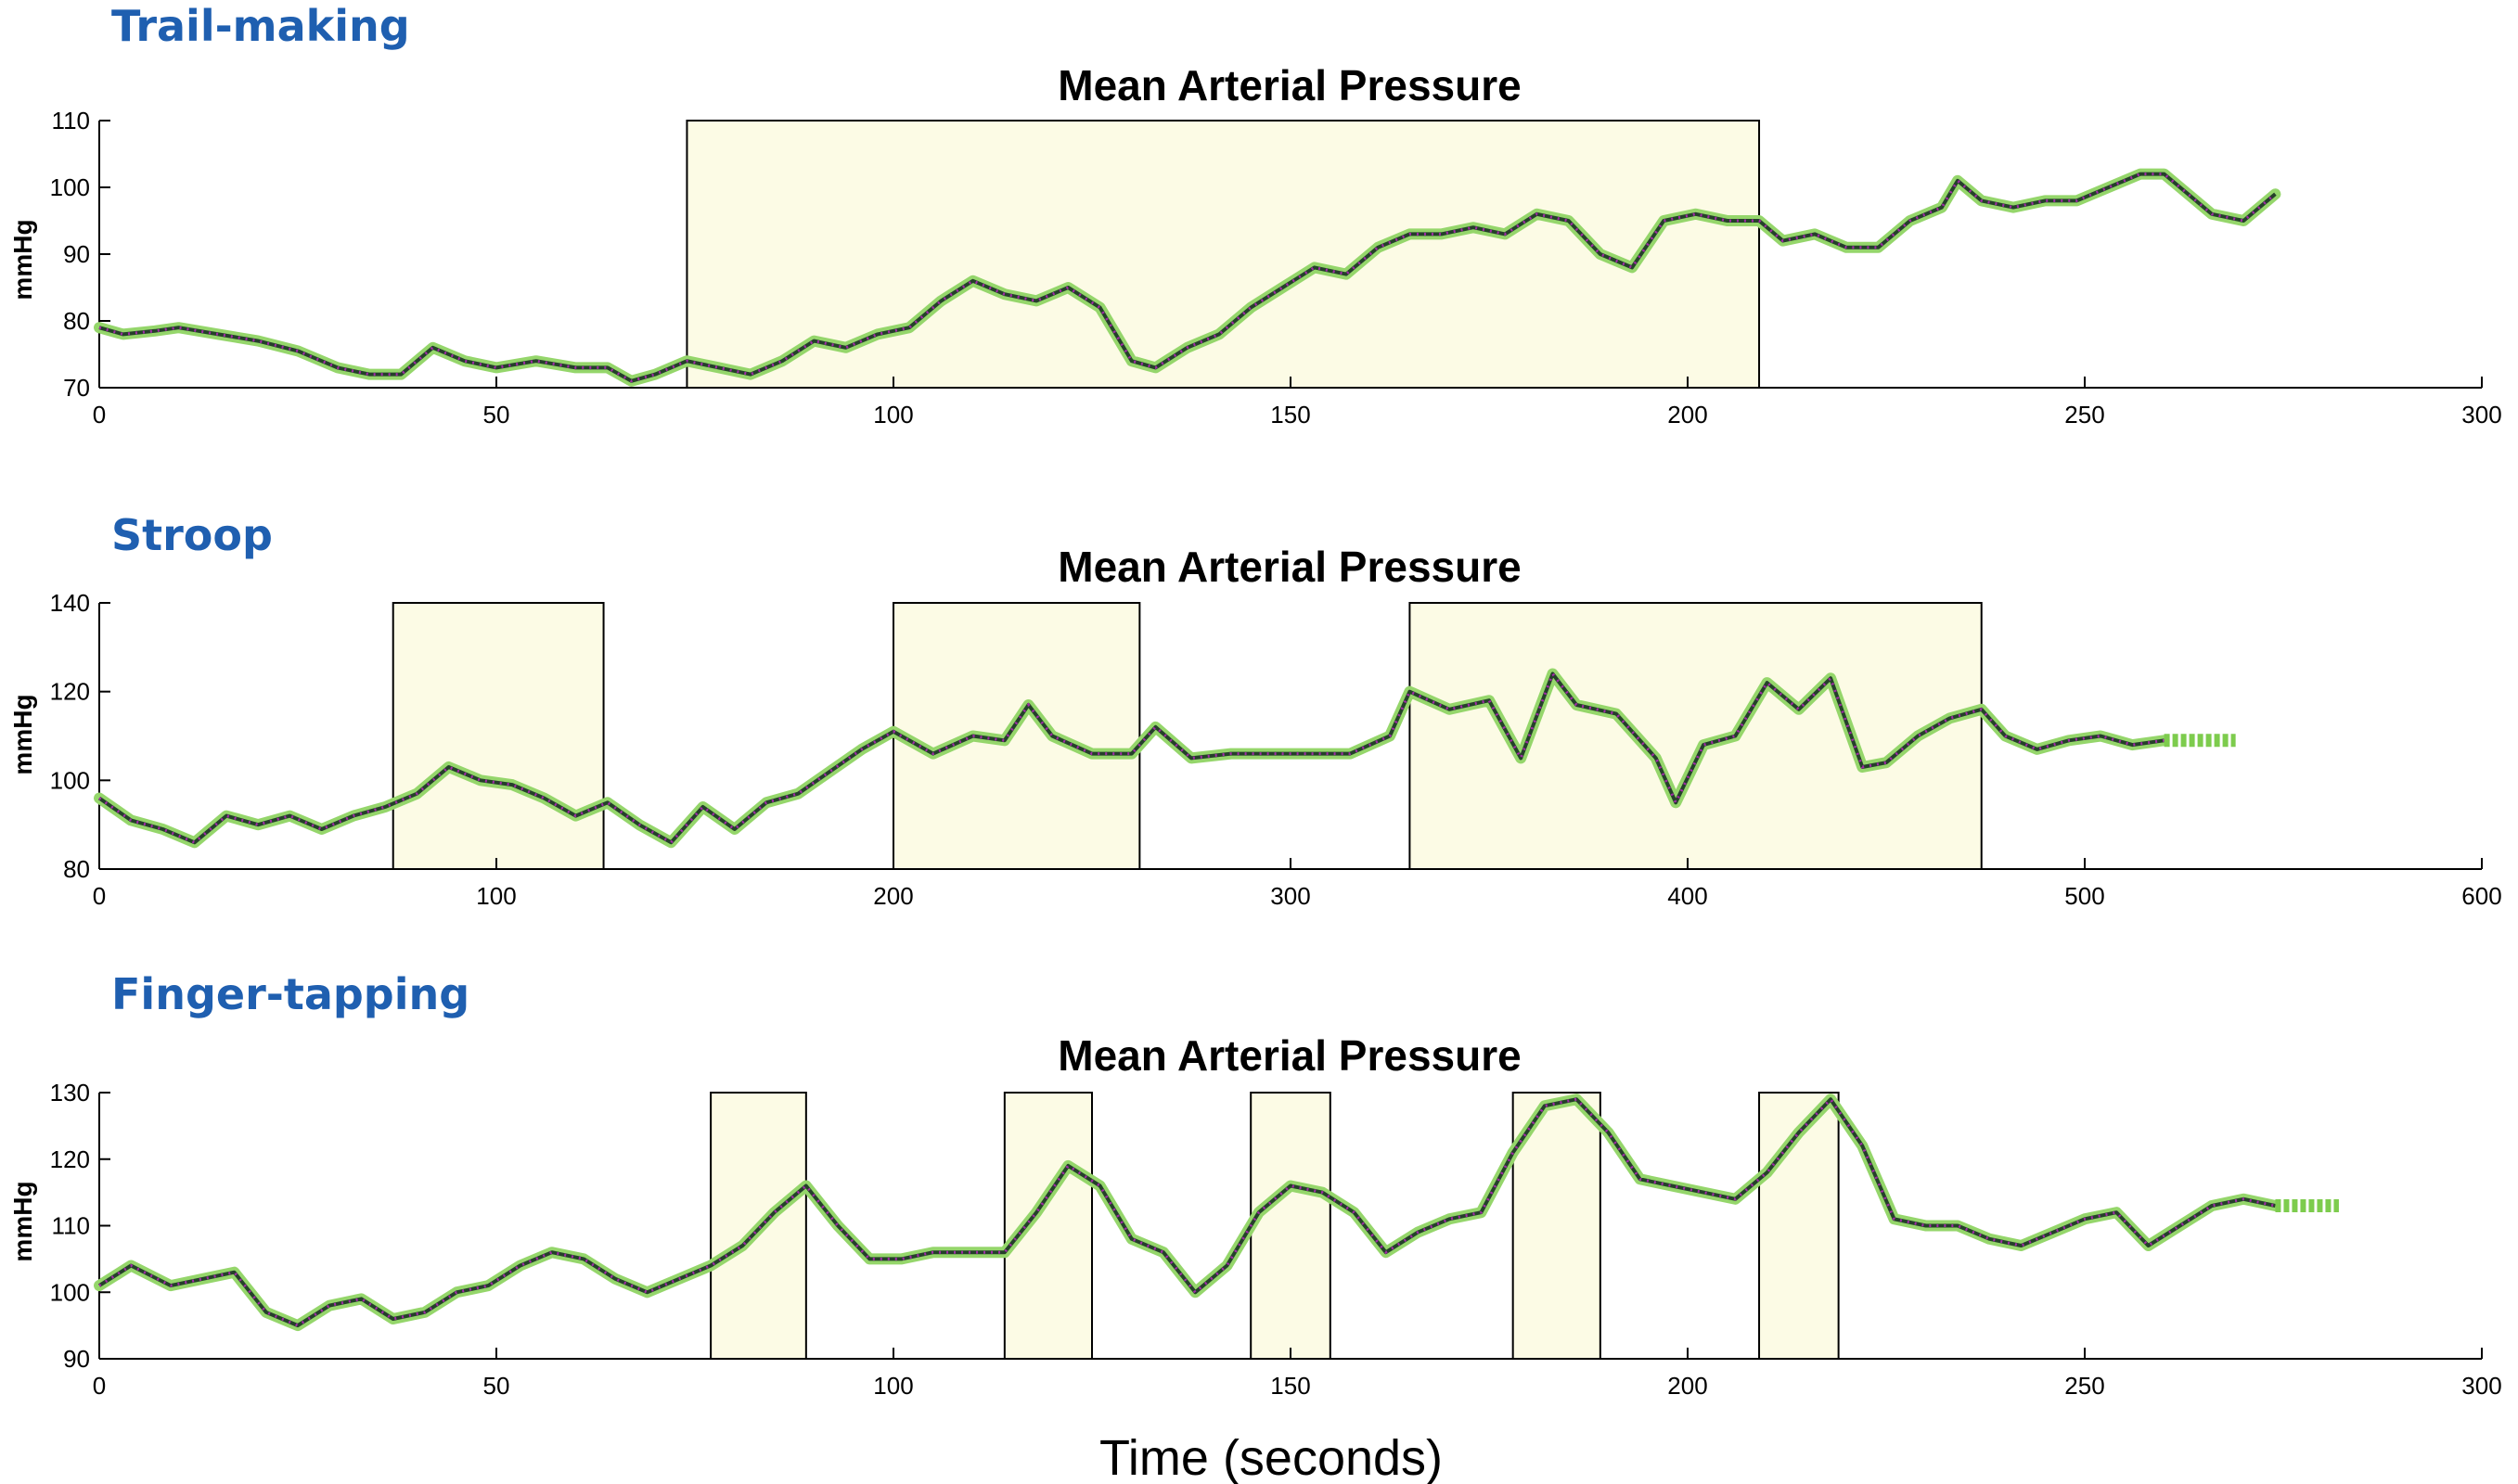 This screenshot has width=2518, height=1484. I want to click on x-tick-label: 400, so click(1687, 896).